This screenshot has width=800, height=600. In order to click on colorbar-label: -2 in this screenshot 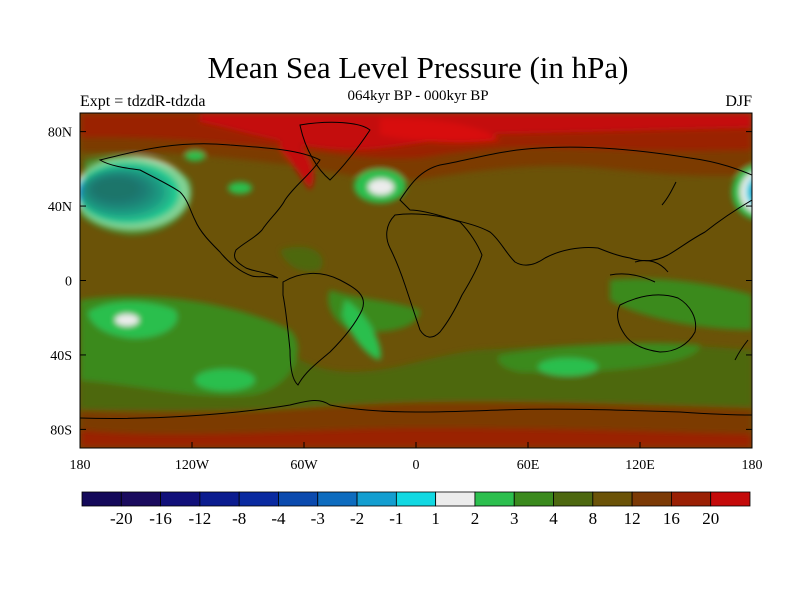, I will do `click(357, 518)`.